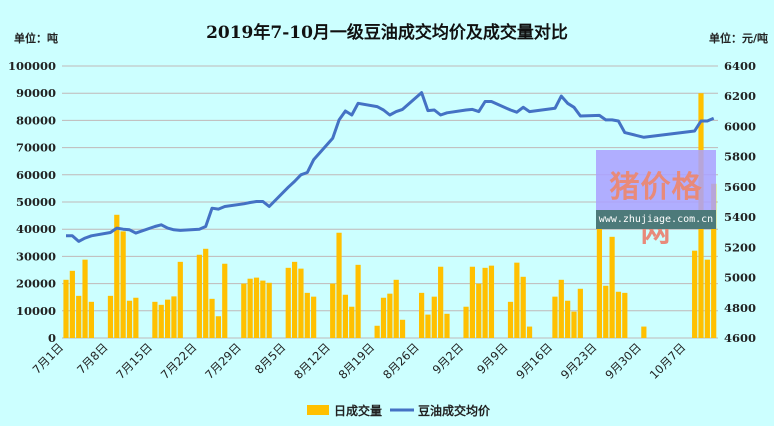  What do you see at coordinates (223, 361) in the screenshot?
I see `x-tick-label: 7月29日` at bounding box center [223, 361].